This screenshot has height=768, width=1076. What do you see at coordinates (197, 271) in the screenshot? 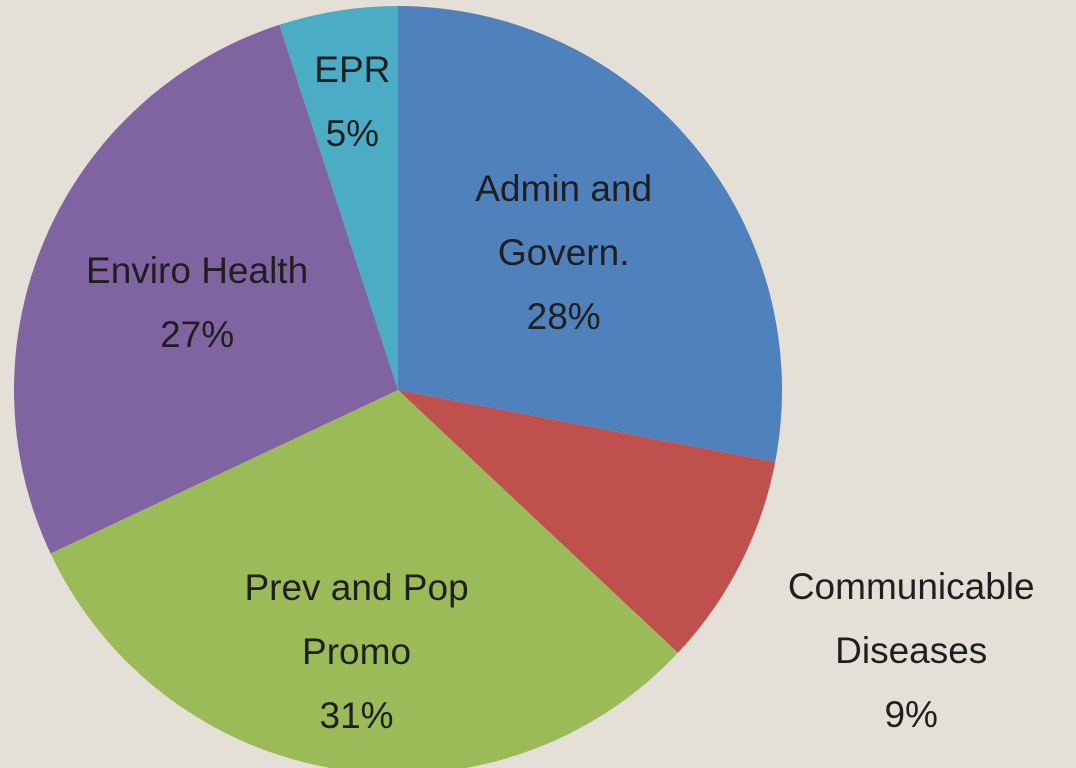
I see `category-label: Enviro Health` at bounding box center [197, 271].